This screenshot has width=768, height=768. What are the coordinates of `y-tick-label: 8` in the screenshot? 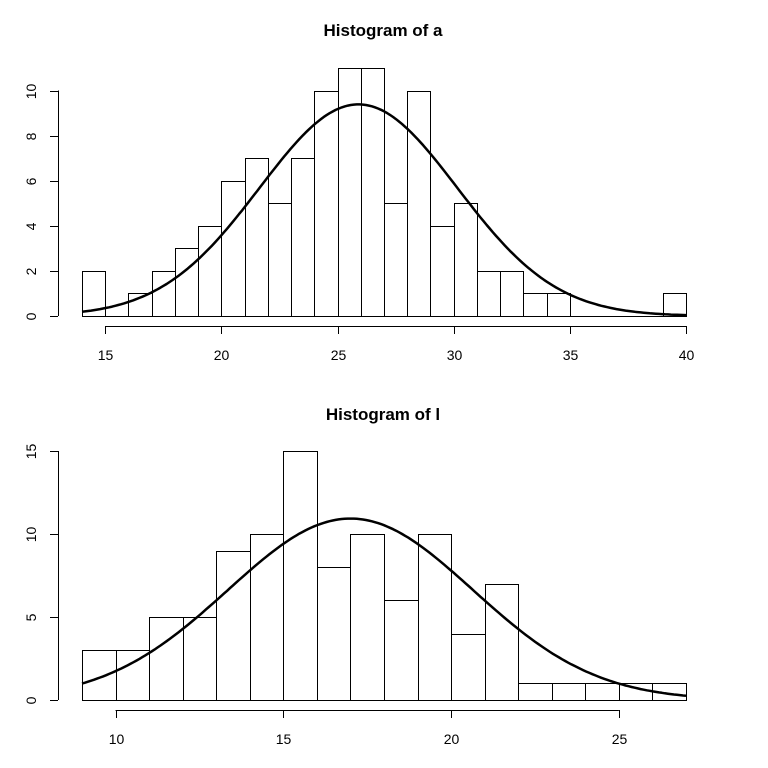 It's located at (31, 136).